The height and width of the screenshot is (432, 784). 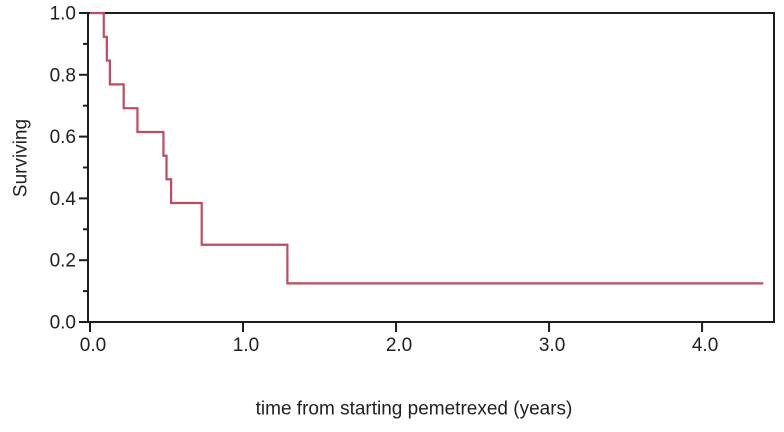 I want to click on x-tick-label: 0.0, so click(x=93, y=345).